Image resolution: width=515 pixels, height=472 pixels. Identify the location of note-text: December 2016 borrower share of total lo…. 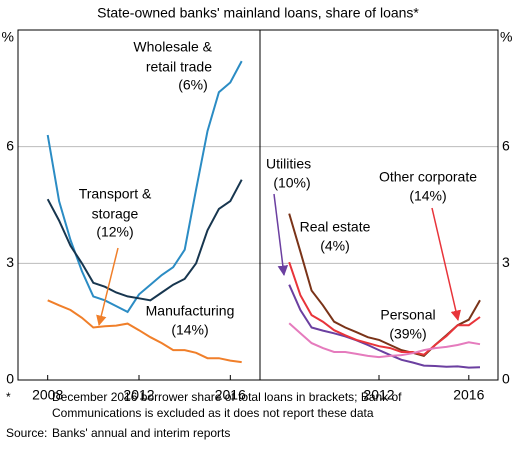
(227, 397).